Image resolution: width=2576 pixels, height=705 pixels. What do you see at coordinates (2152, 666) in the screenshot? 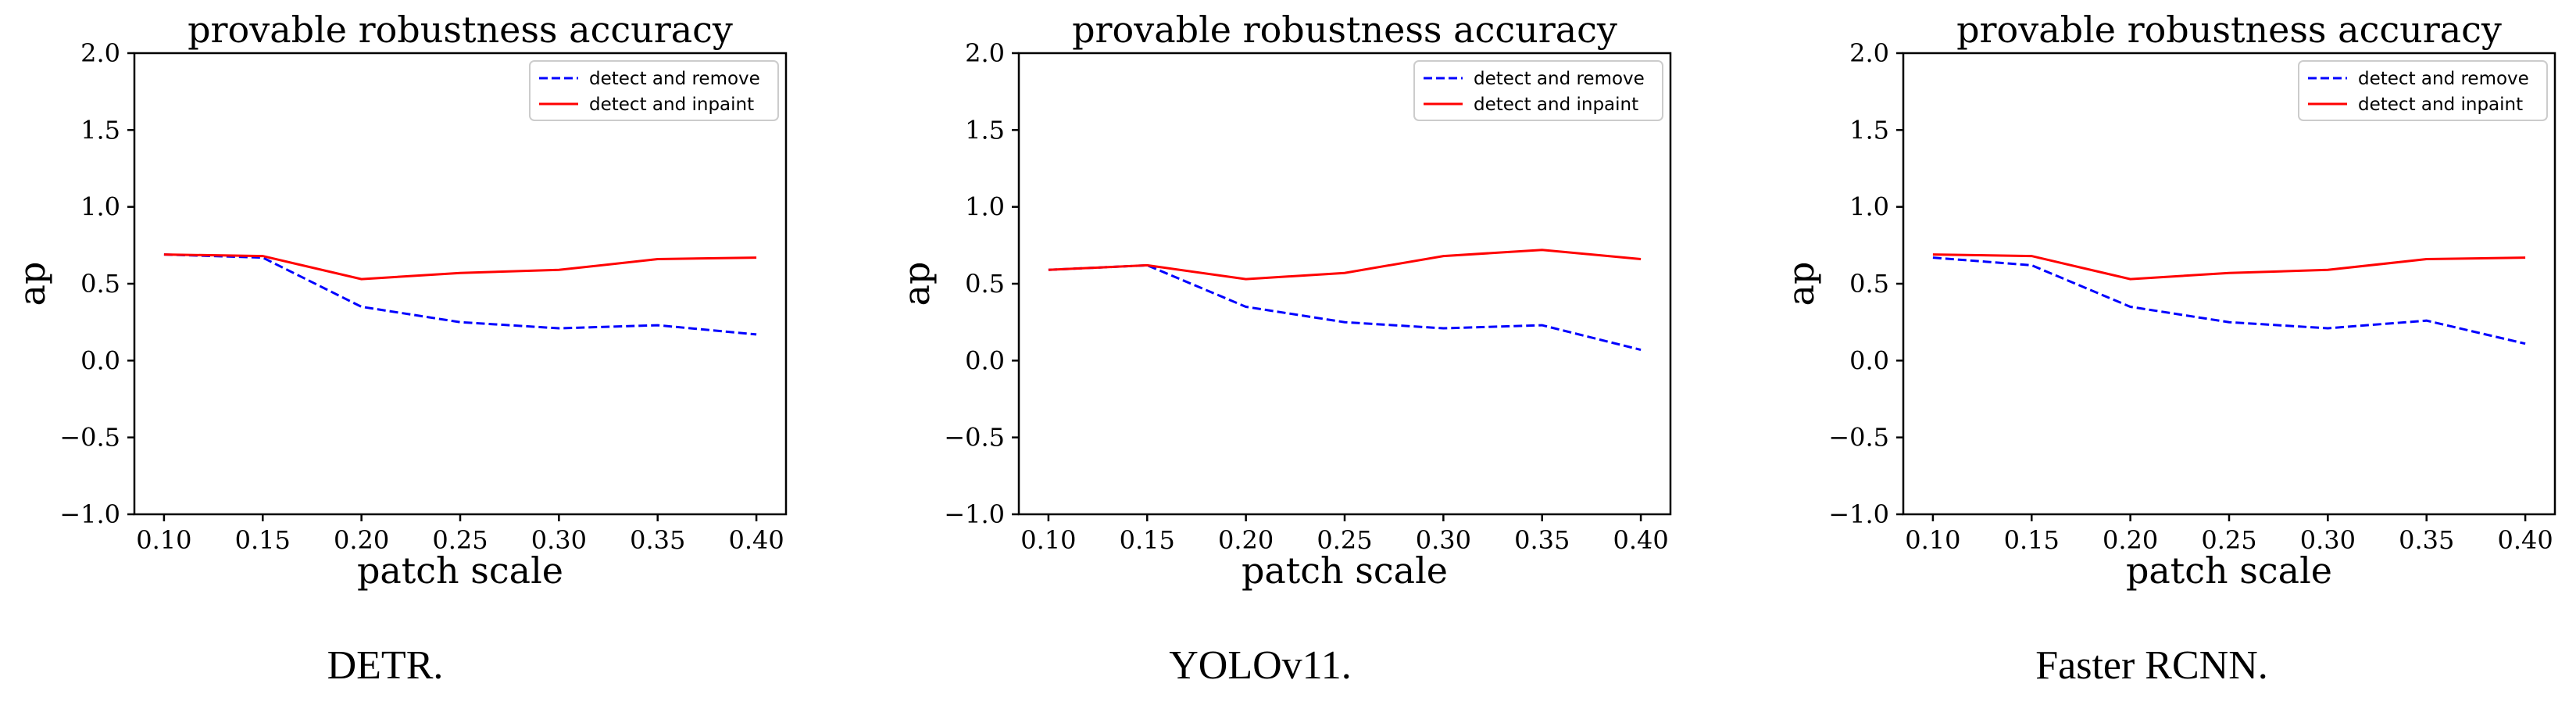
I see `figure-caption: Faster RCNN.` at bounding box center [2152, 666].